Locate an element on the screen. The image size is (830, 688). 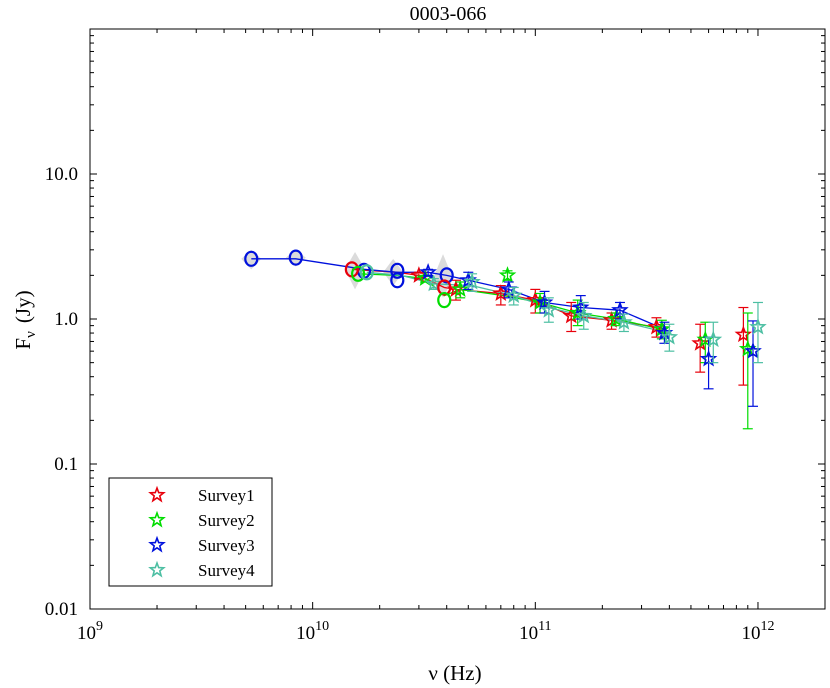
legend-label: Survey3 is located at coordinates (226, 545).